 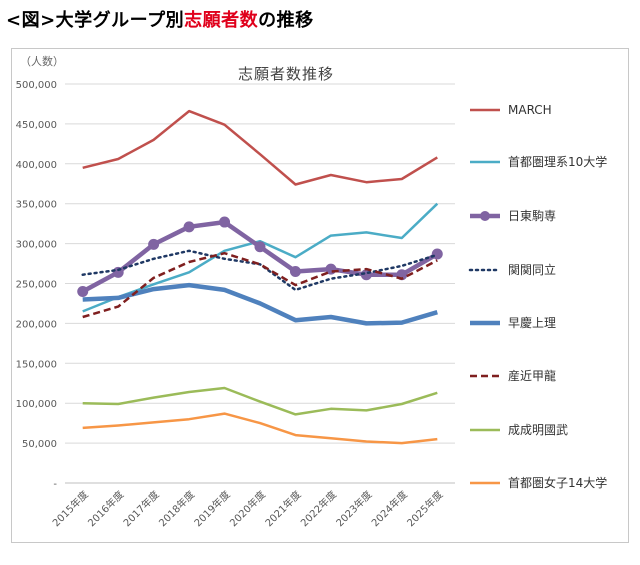 I want to click on legend-label: 首都圏女子14大学, so click(x=557, y=482).